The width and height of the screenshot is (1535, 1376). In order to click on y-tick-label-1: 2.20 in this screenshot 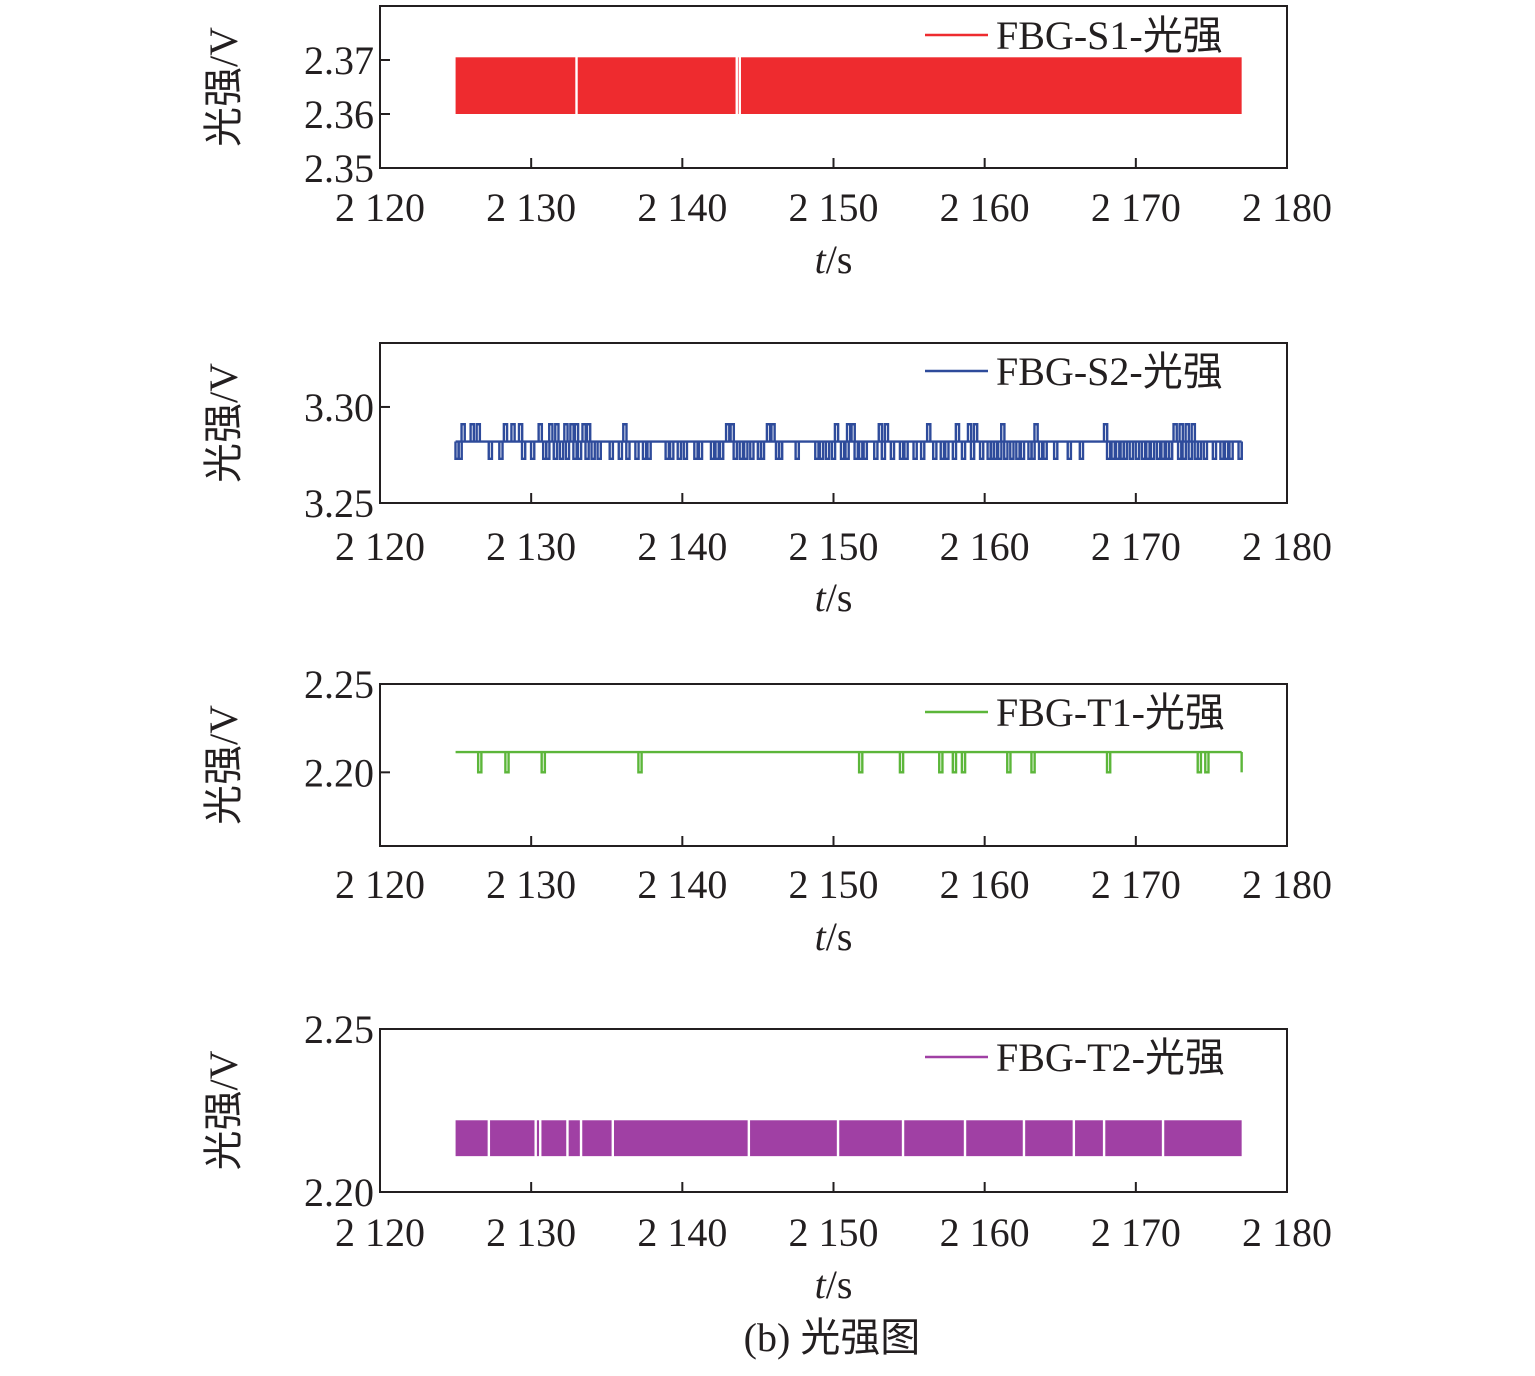, I will do `click(339, 1192)`.